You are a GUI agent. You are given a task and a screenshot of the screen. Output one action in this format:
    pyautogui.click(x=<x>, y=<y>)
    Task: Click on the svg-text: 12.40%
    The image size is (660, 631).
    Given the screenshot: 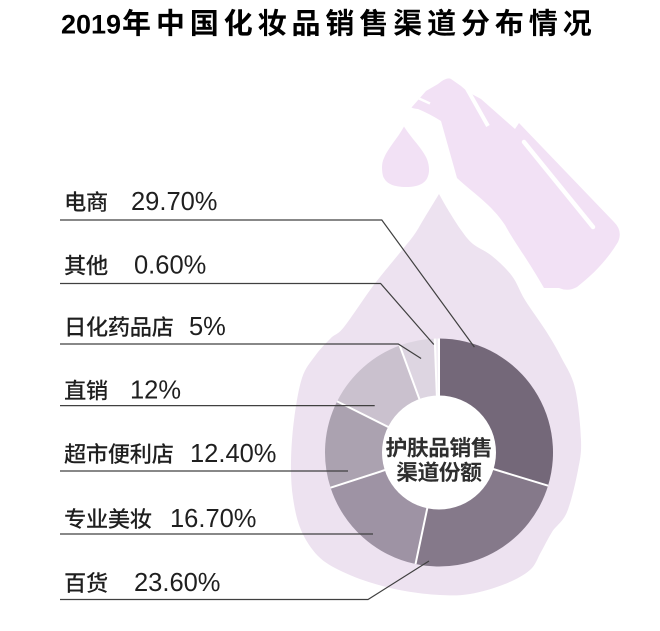 What is the action you would take?
    pyautogui.click(x=233, y=454)
    